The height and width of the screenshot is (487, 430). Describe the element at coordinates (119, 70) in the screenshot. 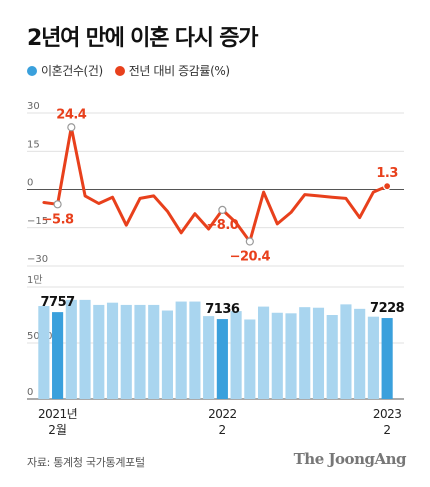

I see `legend-swatch-change-rate` at that location.